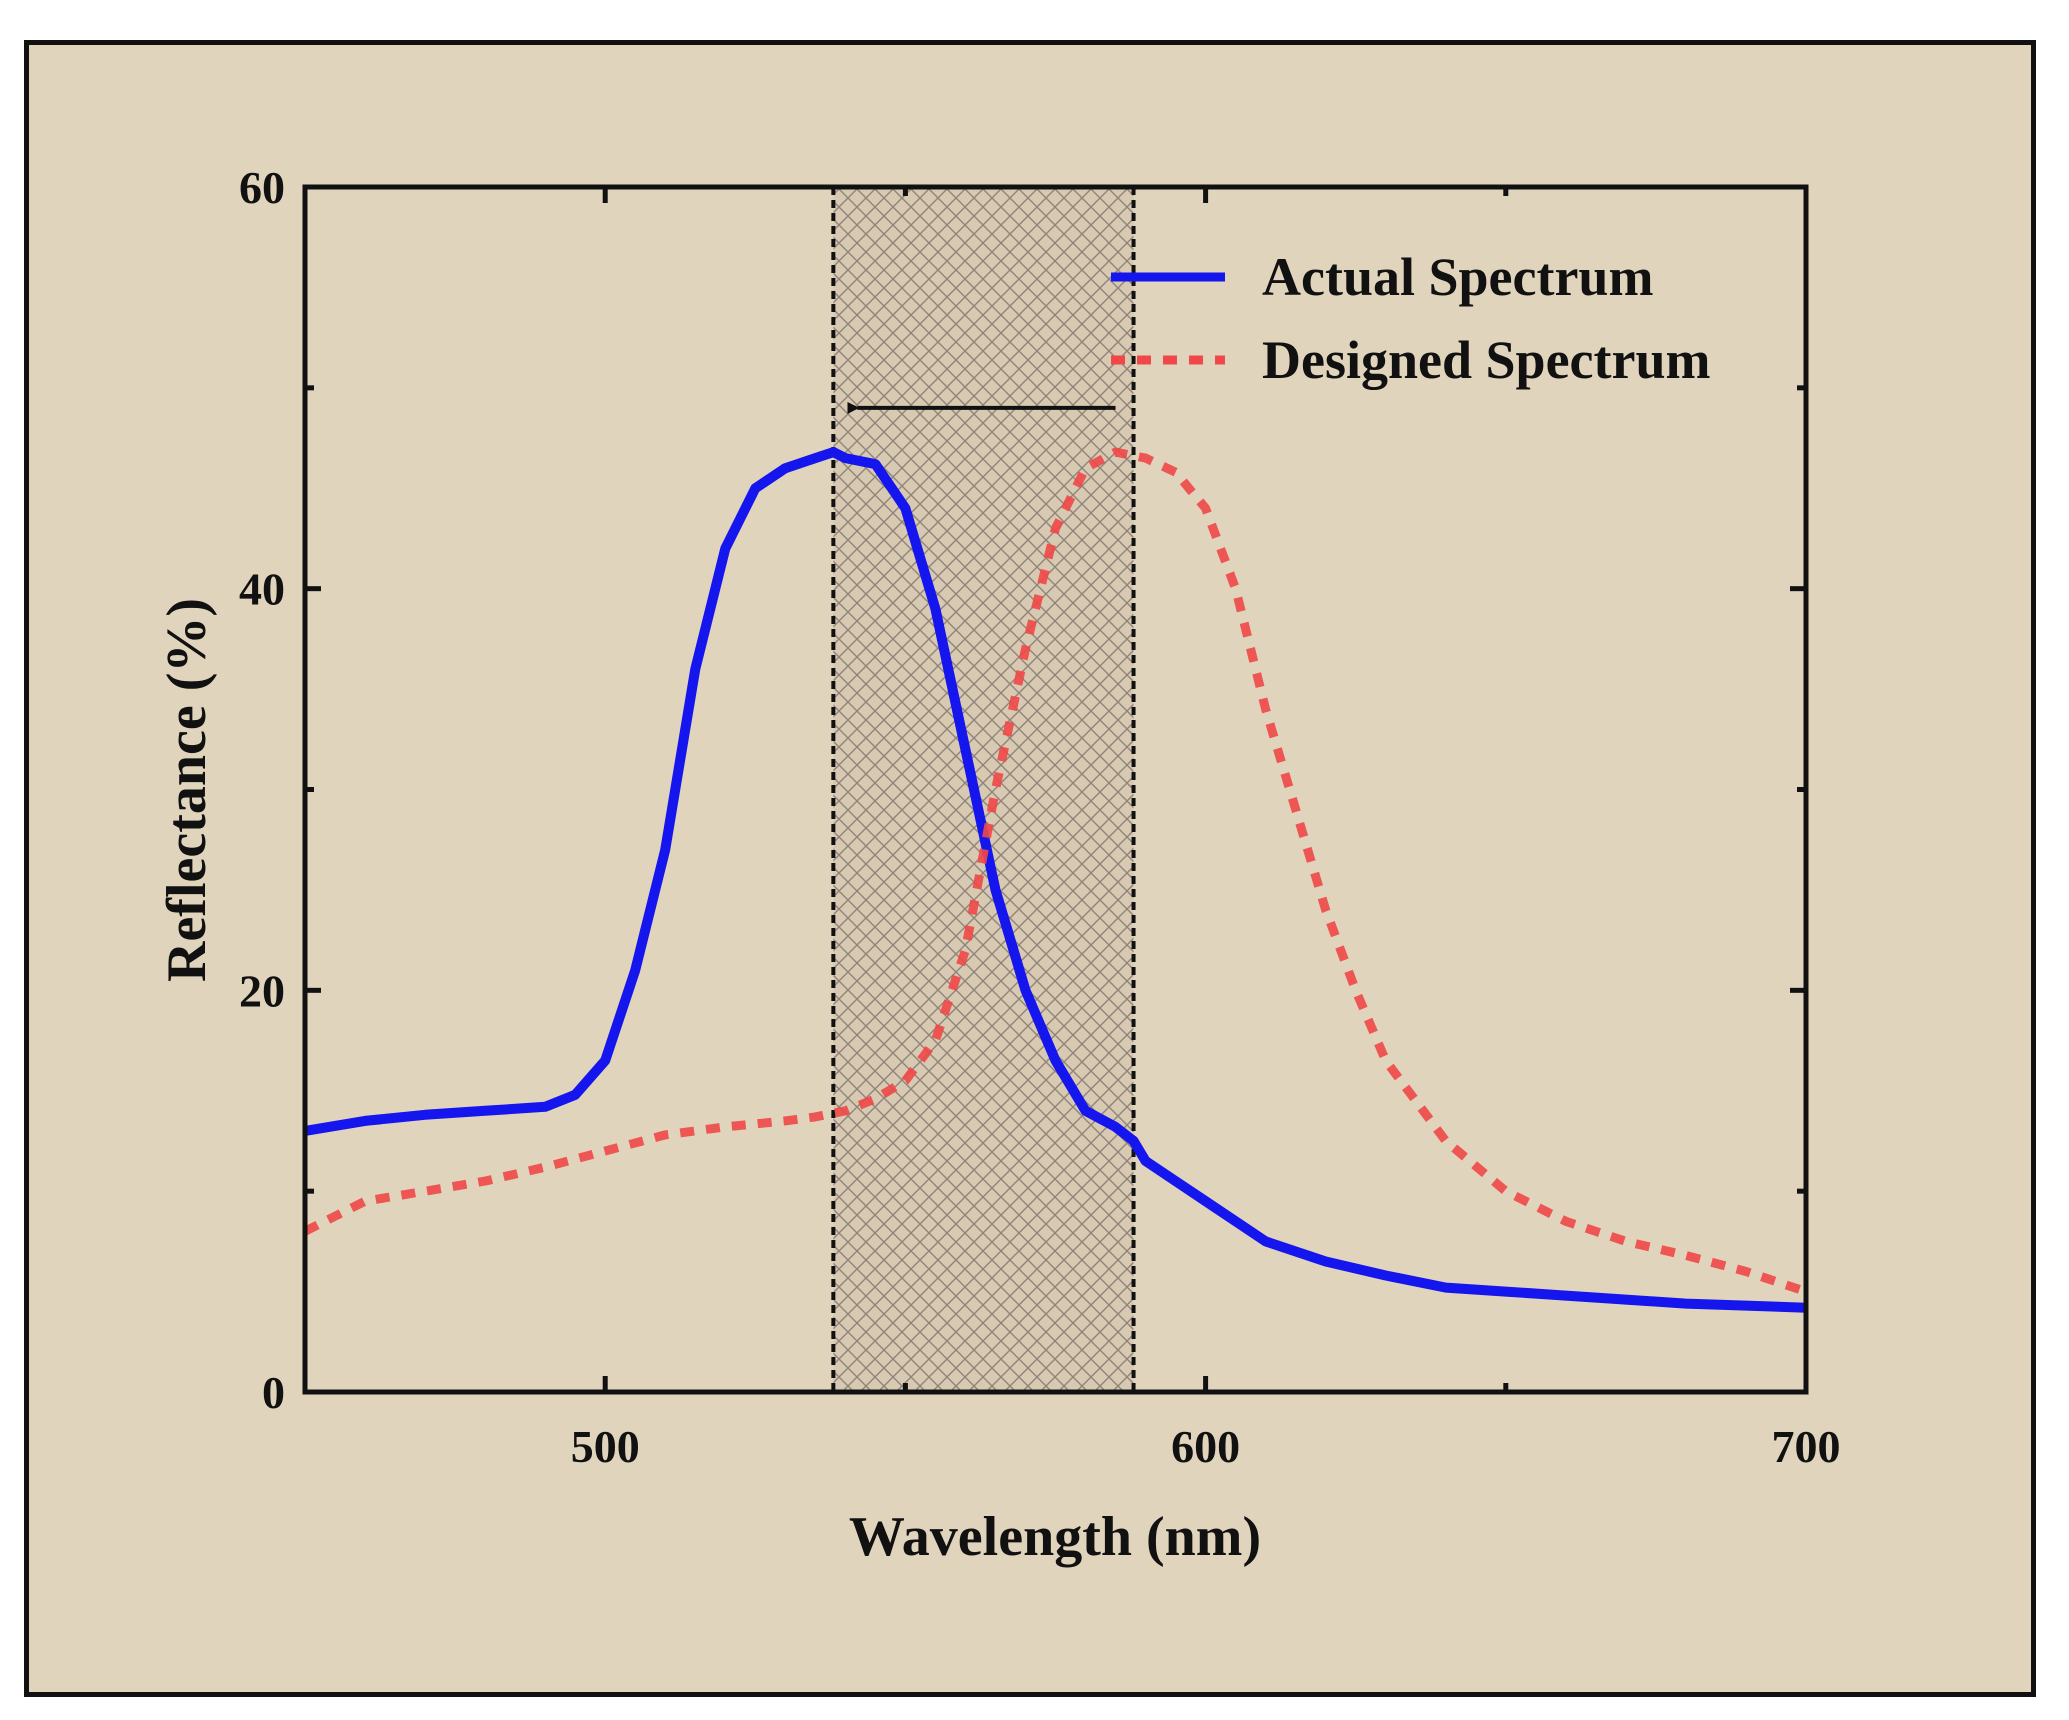 Image resolution: width=2069 pixels, height=1720 pixels. I want to click on x-tick-label: 600, so click(1205, 1446).